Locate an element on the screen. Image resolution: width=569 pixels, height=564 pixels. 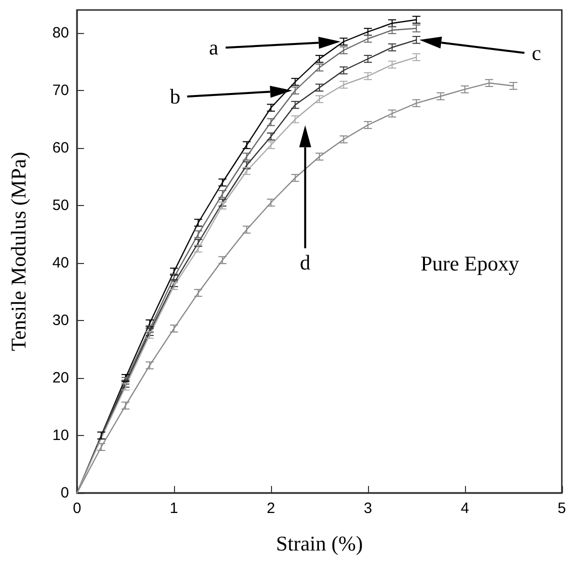
y-tick-label: 30 is located at coordinates (60, 320).